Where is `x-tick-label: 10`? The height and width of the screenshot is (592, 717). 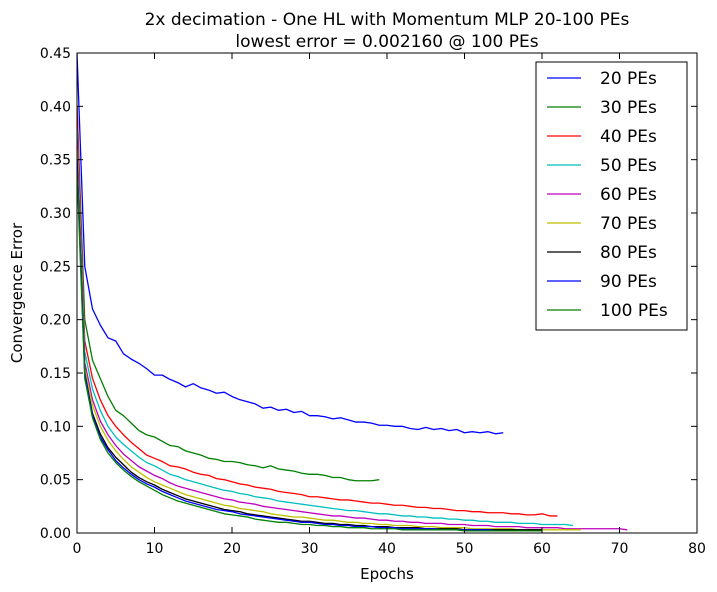 x-tick-label: 10 is located at coordinates (155, 549).